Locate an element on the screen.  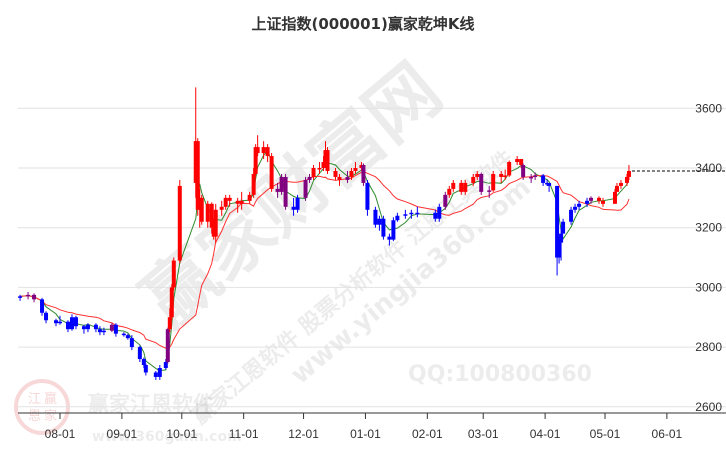
y-tick-label: 2800 is located at coordinates (708, 347).